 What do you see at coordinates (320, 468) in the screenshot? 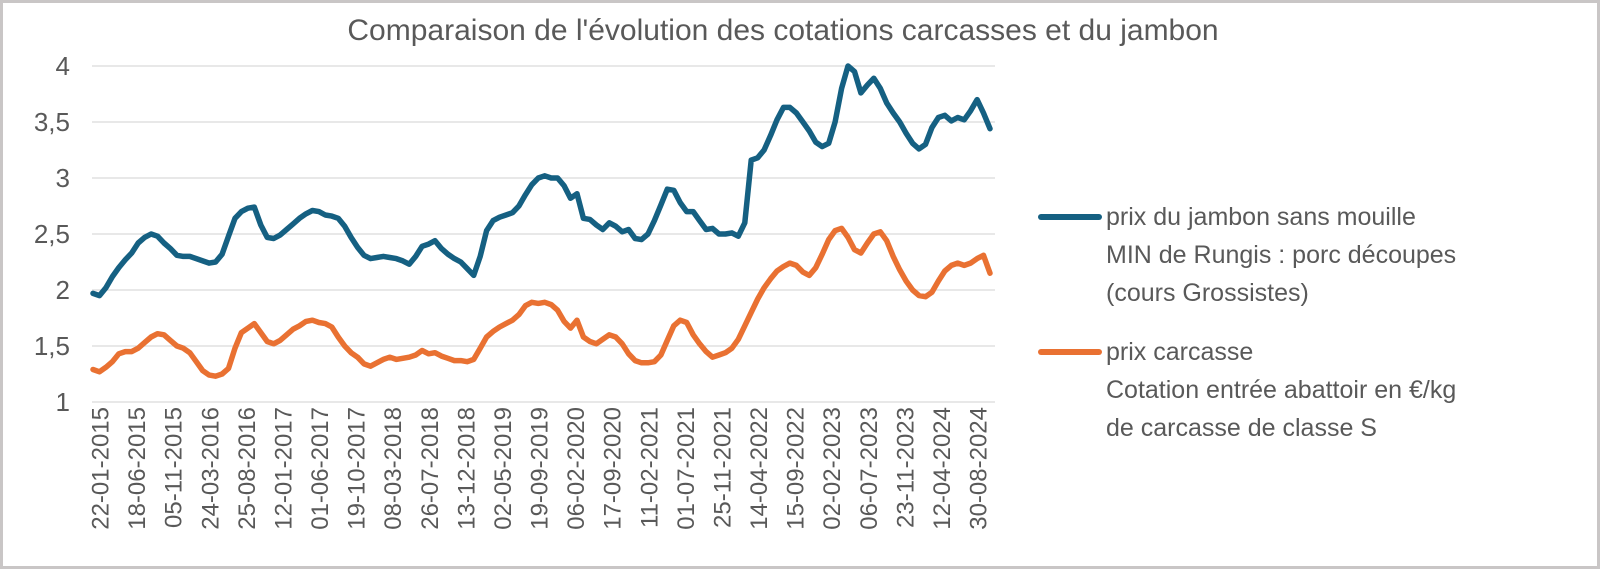
I see `x-axis-tick-label: 01-06-2017` at bounding box center [320, 468].